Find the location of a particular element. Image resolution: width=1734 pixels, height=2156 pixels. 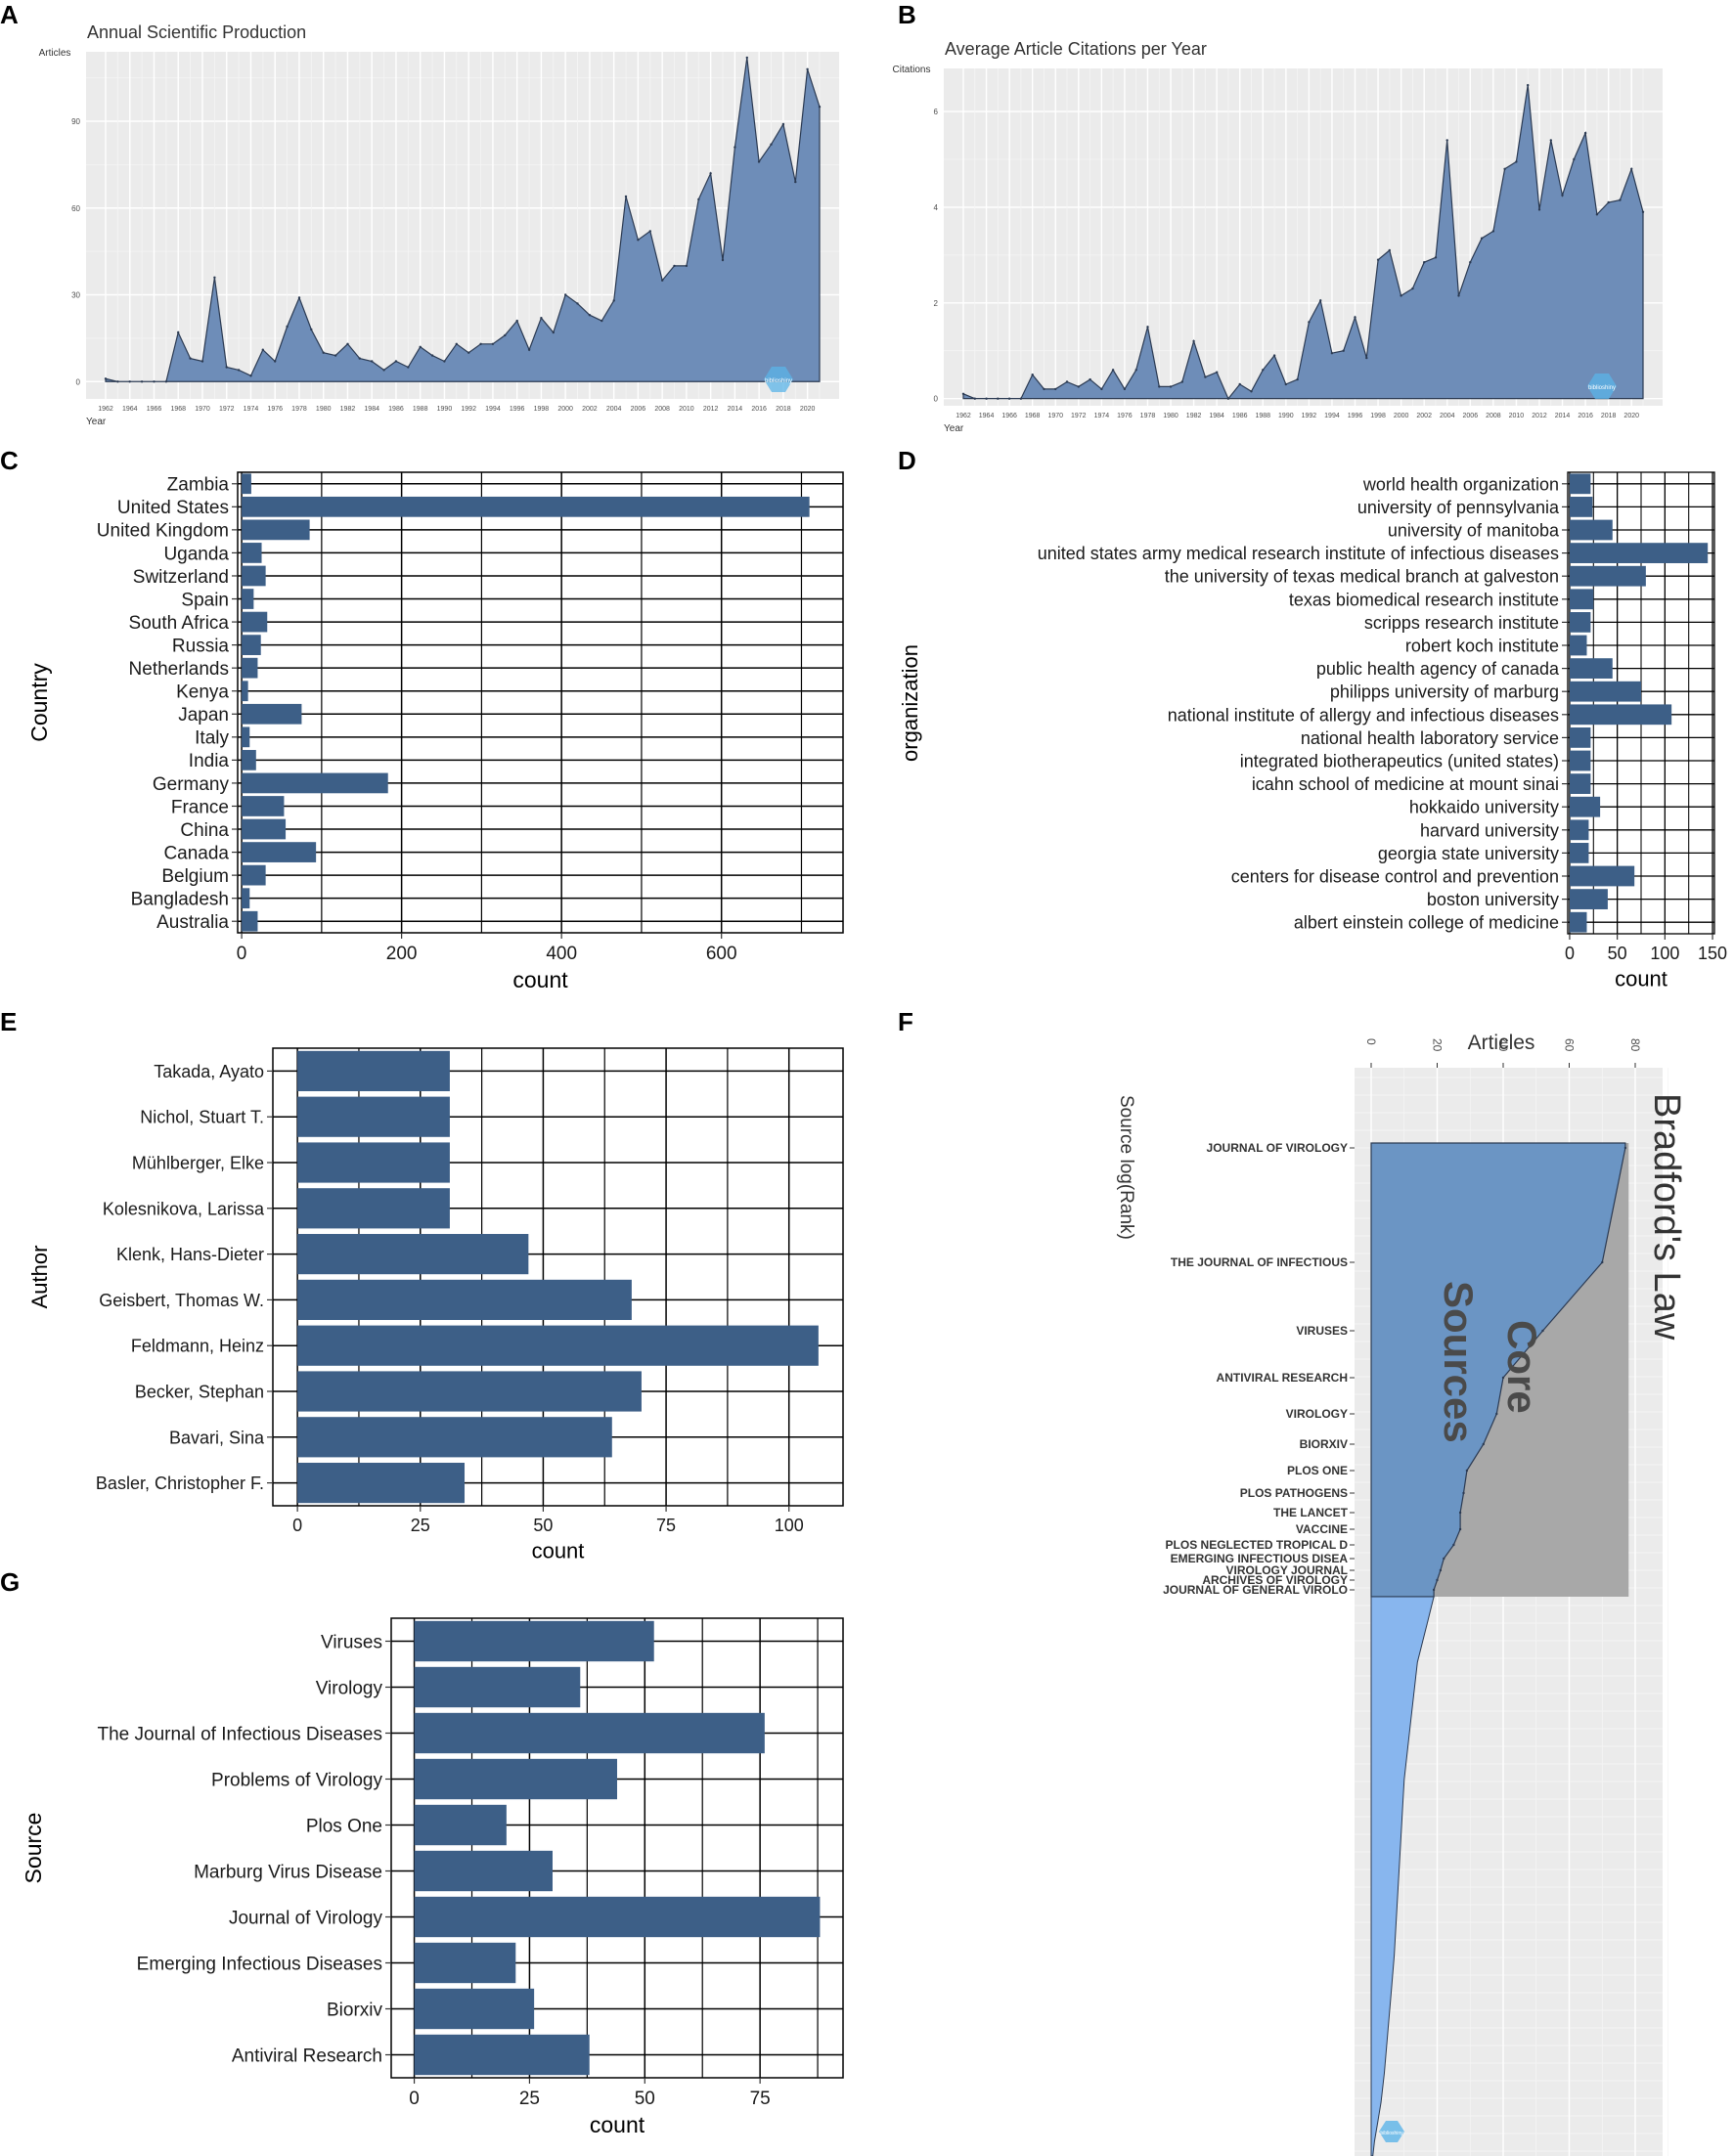

y-tick-label: Zambia is located at coordinates (198, 485).